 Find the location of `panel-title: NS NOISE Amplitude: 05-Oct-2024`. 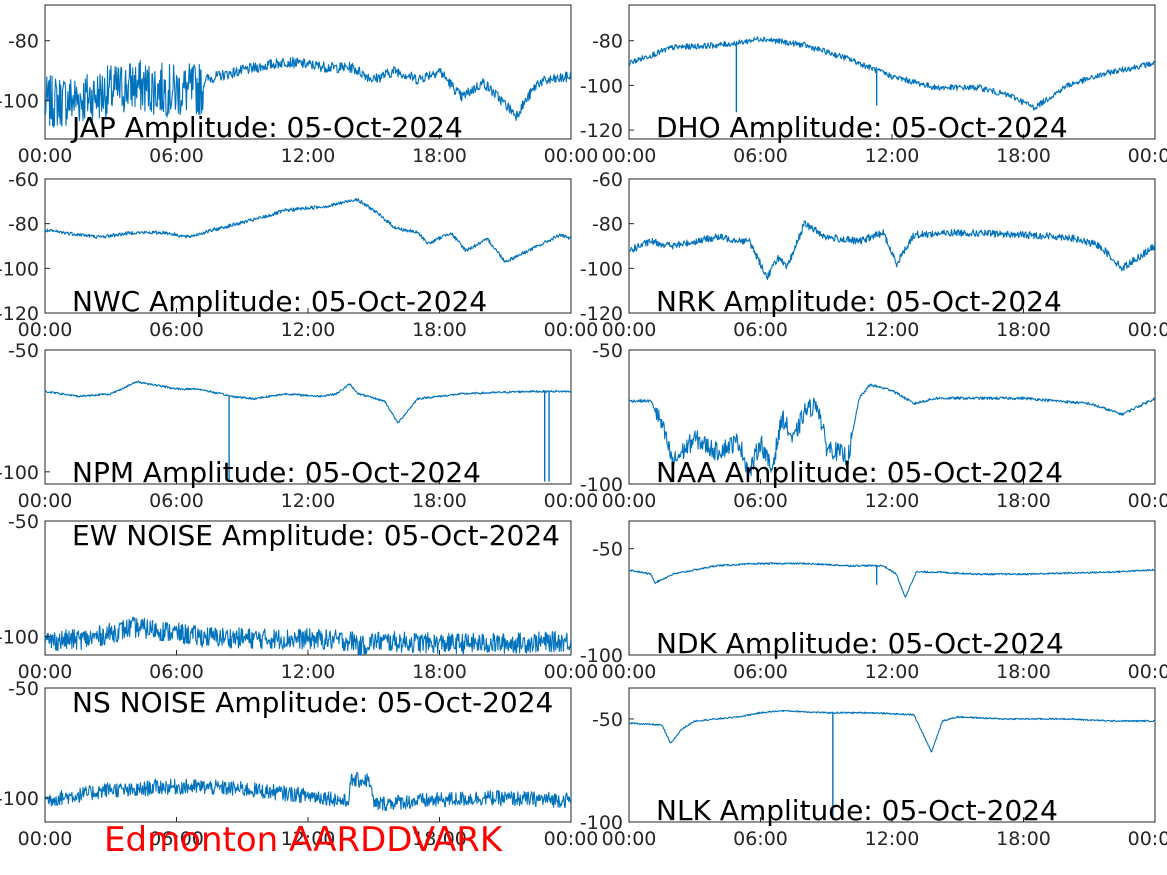

panel-title: NS NOISE Amplitude: 05-Oct-2024 is located at coordinates (312, 702).